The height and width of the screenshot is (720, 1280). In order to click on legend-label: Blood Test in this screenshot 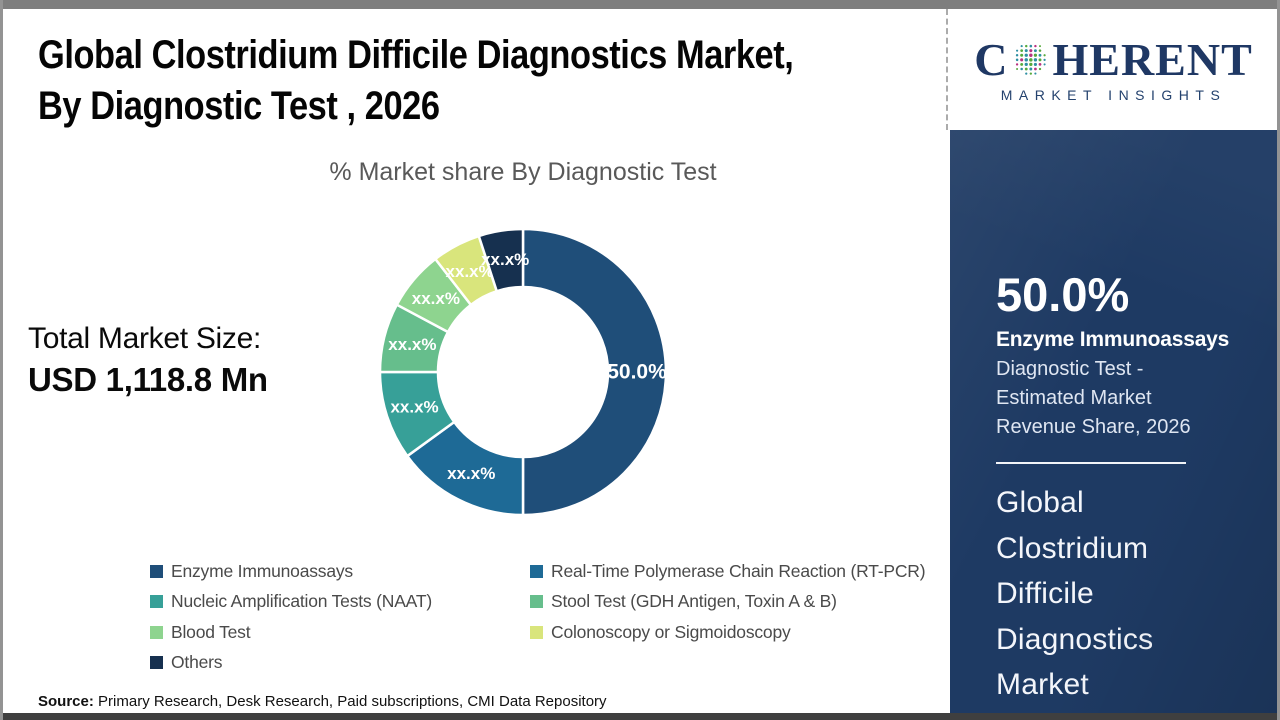, I will do `click(211, 631)`.